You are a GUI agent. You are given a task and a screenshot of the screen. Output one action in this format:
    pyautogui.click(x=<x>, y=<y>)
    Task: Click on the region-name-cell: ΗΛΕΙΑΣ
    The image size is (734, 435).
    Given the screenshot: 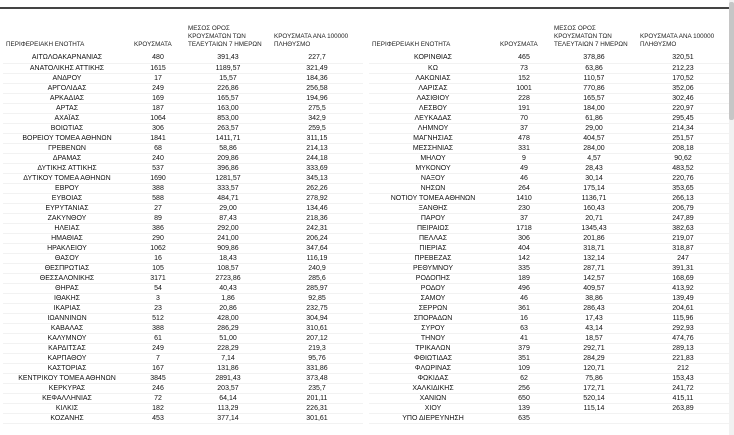 What is the action you would take?
    pyautogui.click(x=67, y=228)
    